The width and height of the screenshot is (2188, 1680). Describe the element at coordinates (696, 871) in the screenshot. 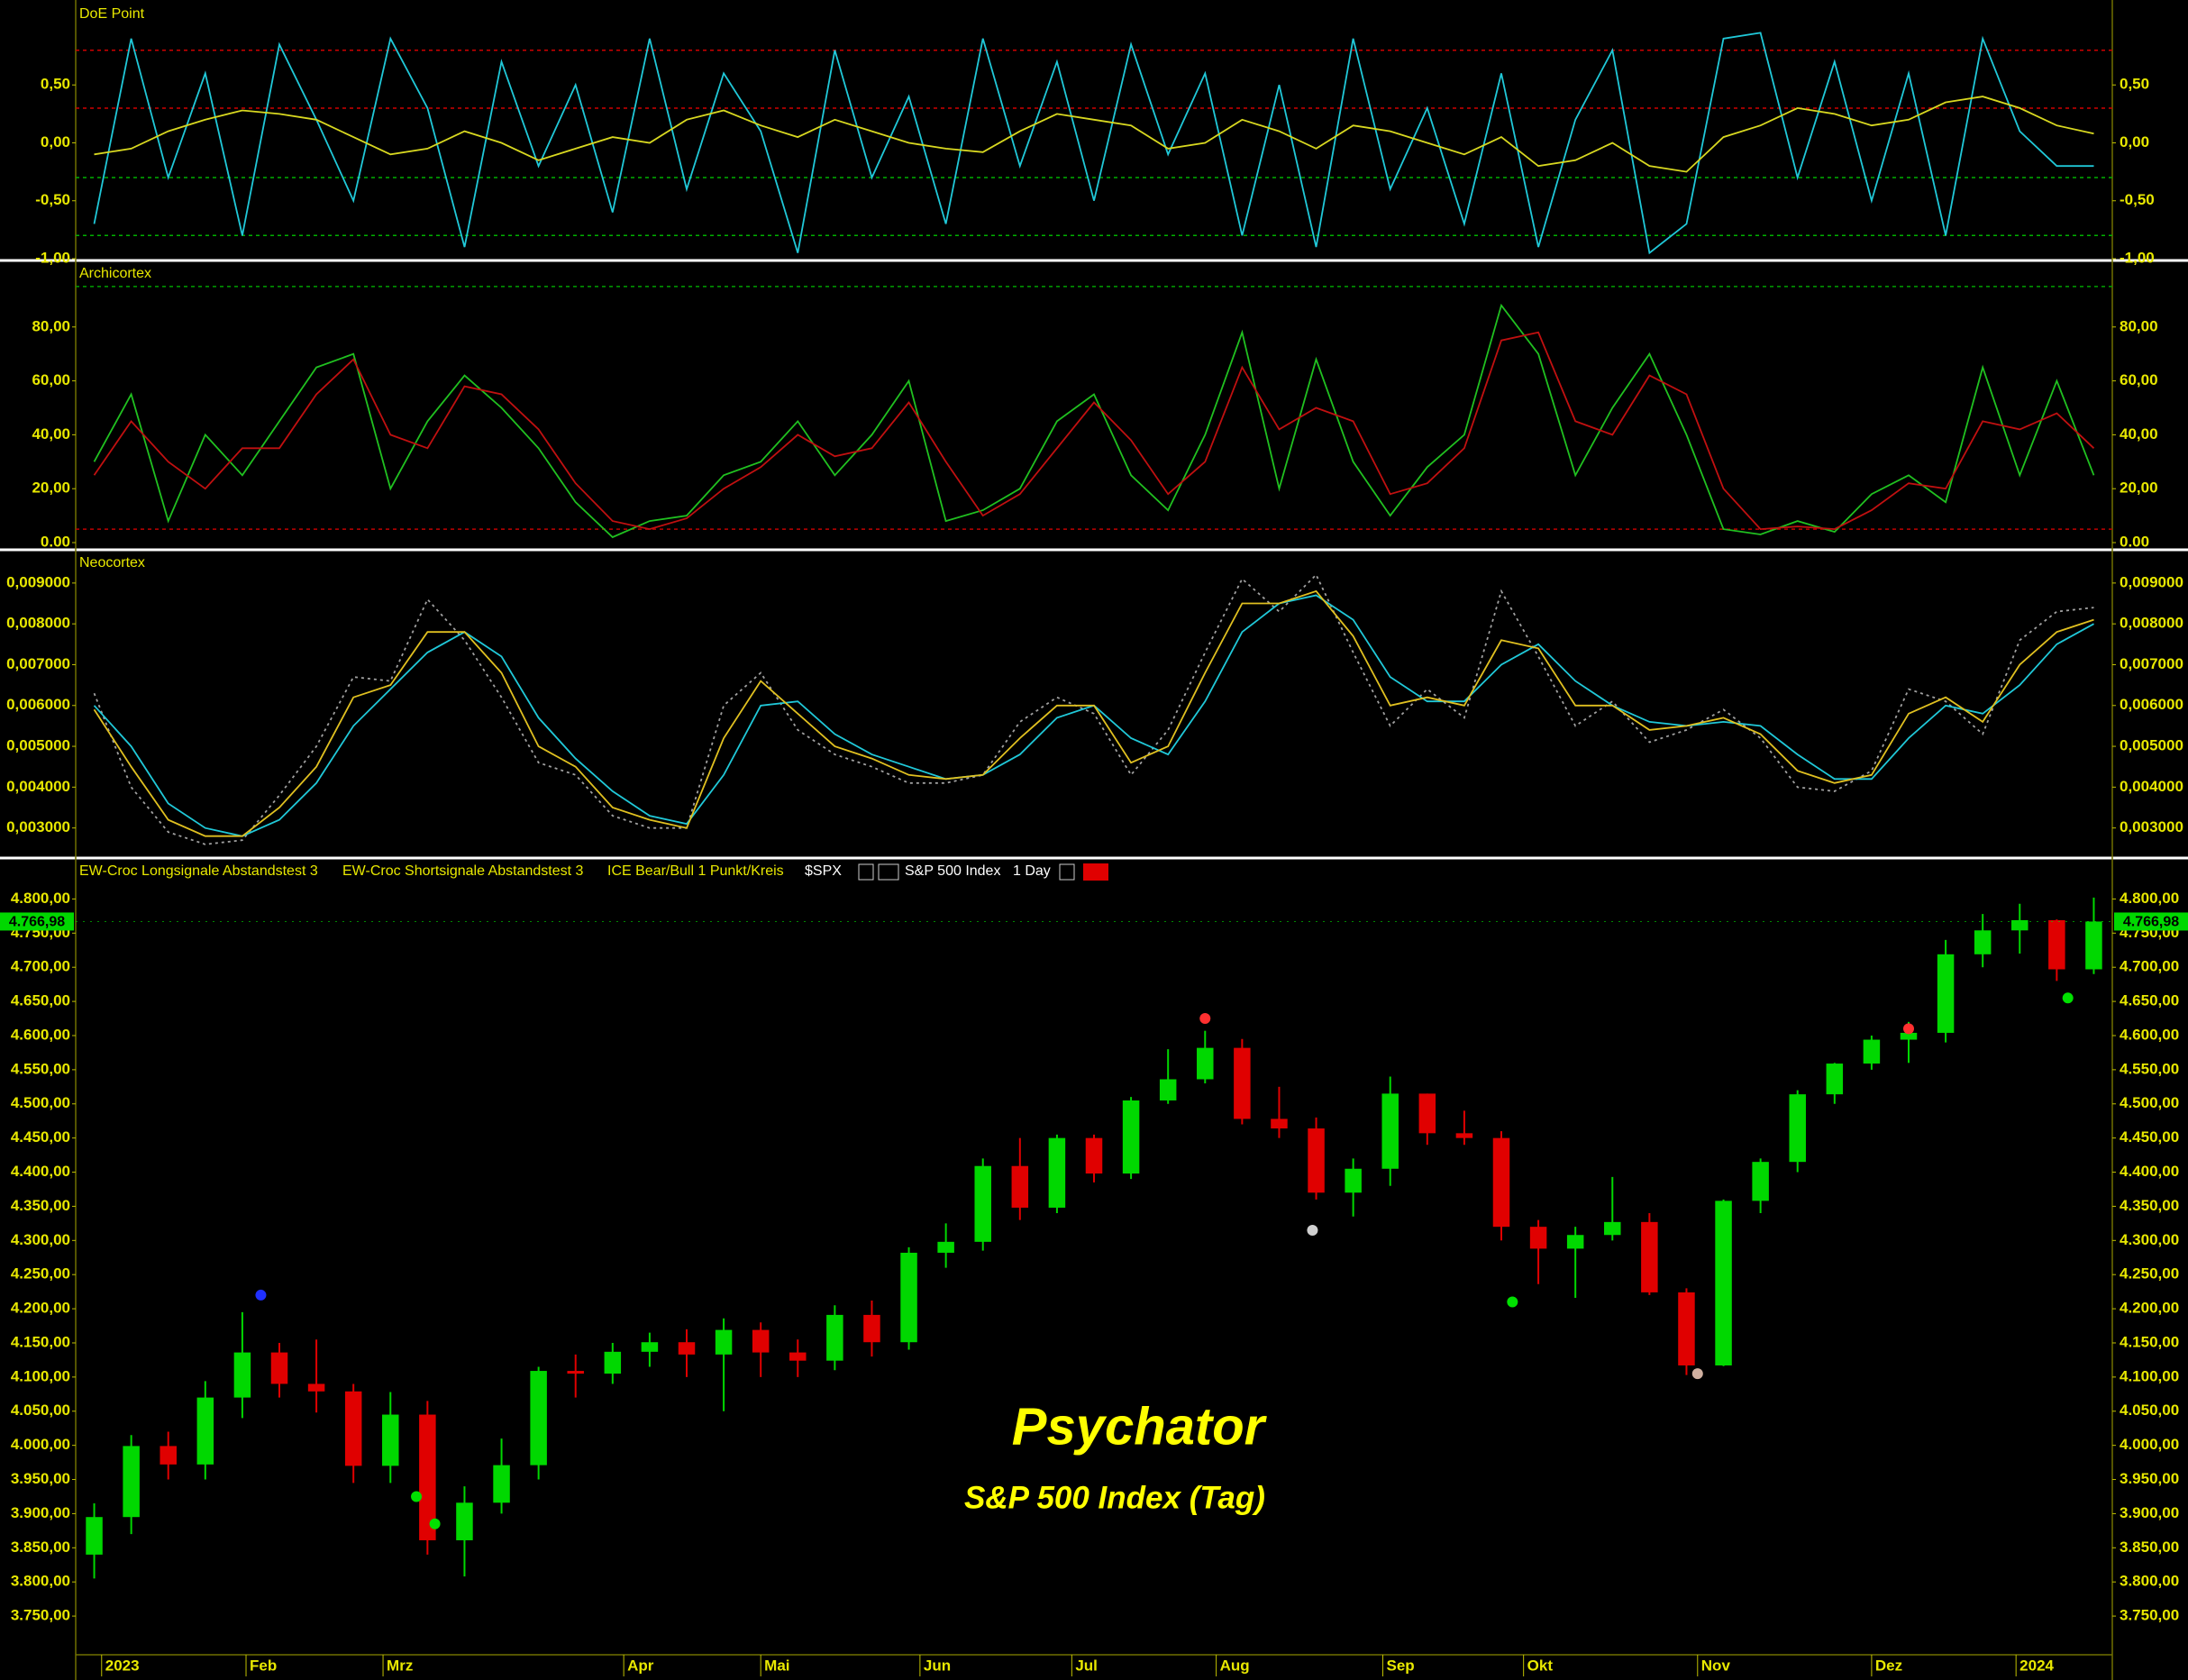

I see `legend-item: ICE Bear/Bull 1 Punkt/Kreis` at that location.